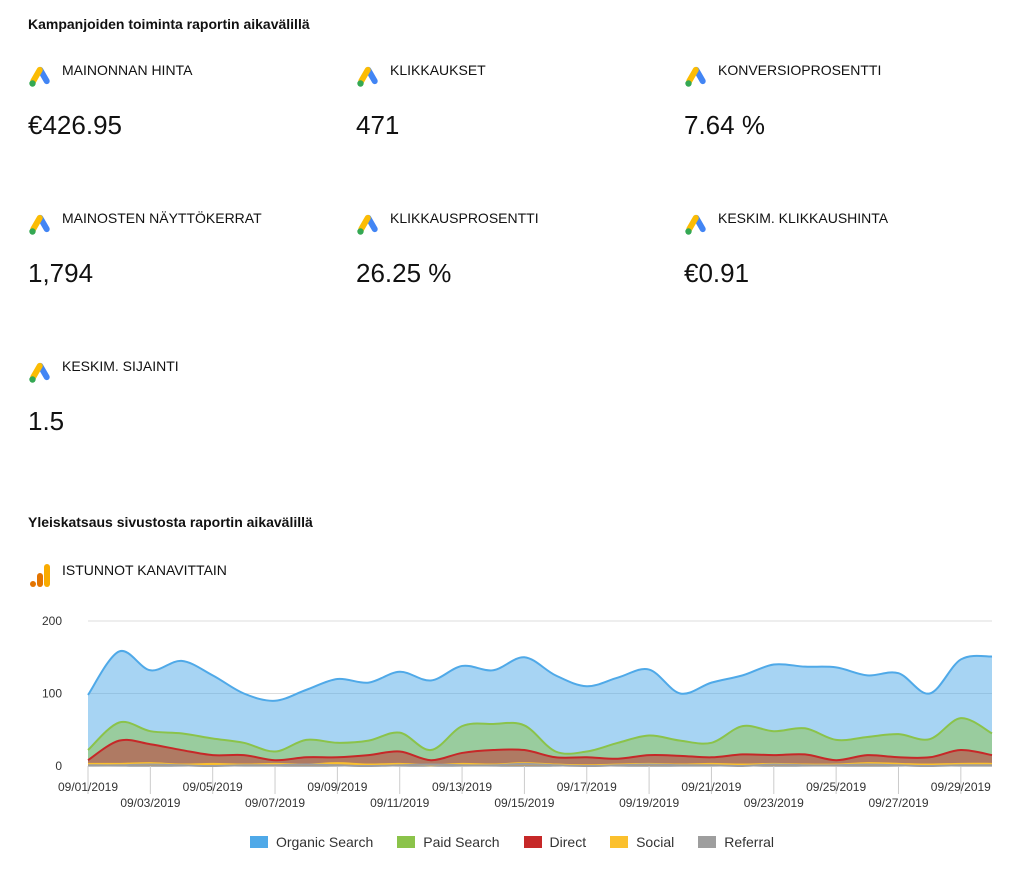 The width and height of the screenshot is (1024, 882). What do you see at coordinates (462, 787) in the screenshot?
I see `x-tick-label: 09/13/2019` at bounding box center [462, 787].